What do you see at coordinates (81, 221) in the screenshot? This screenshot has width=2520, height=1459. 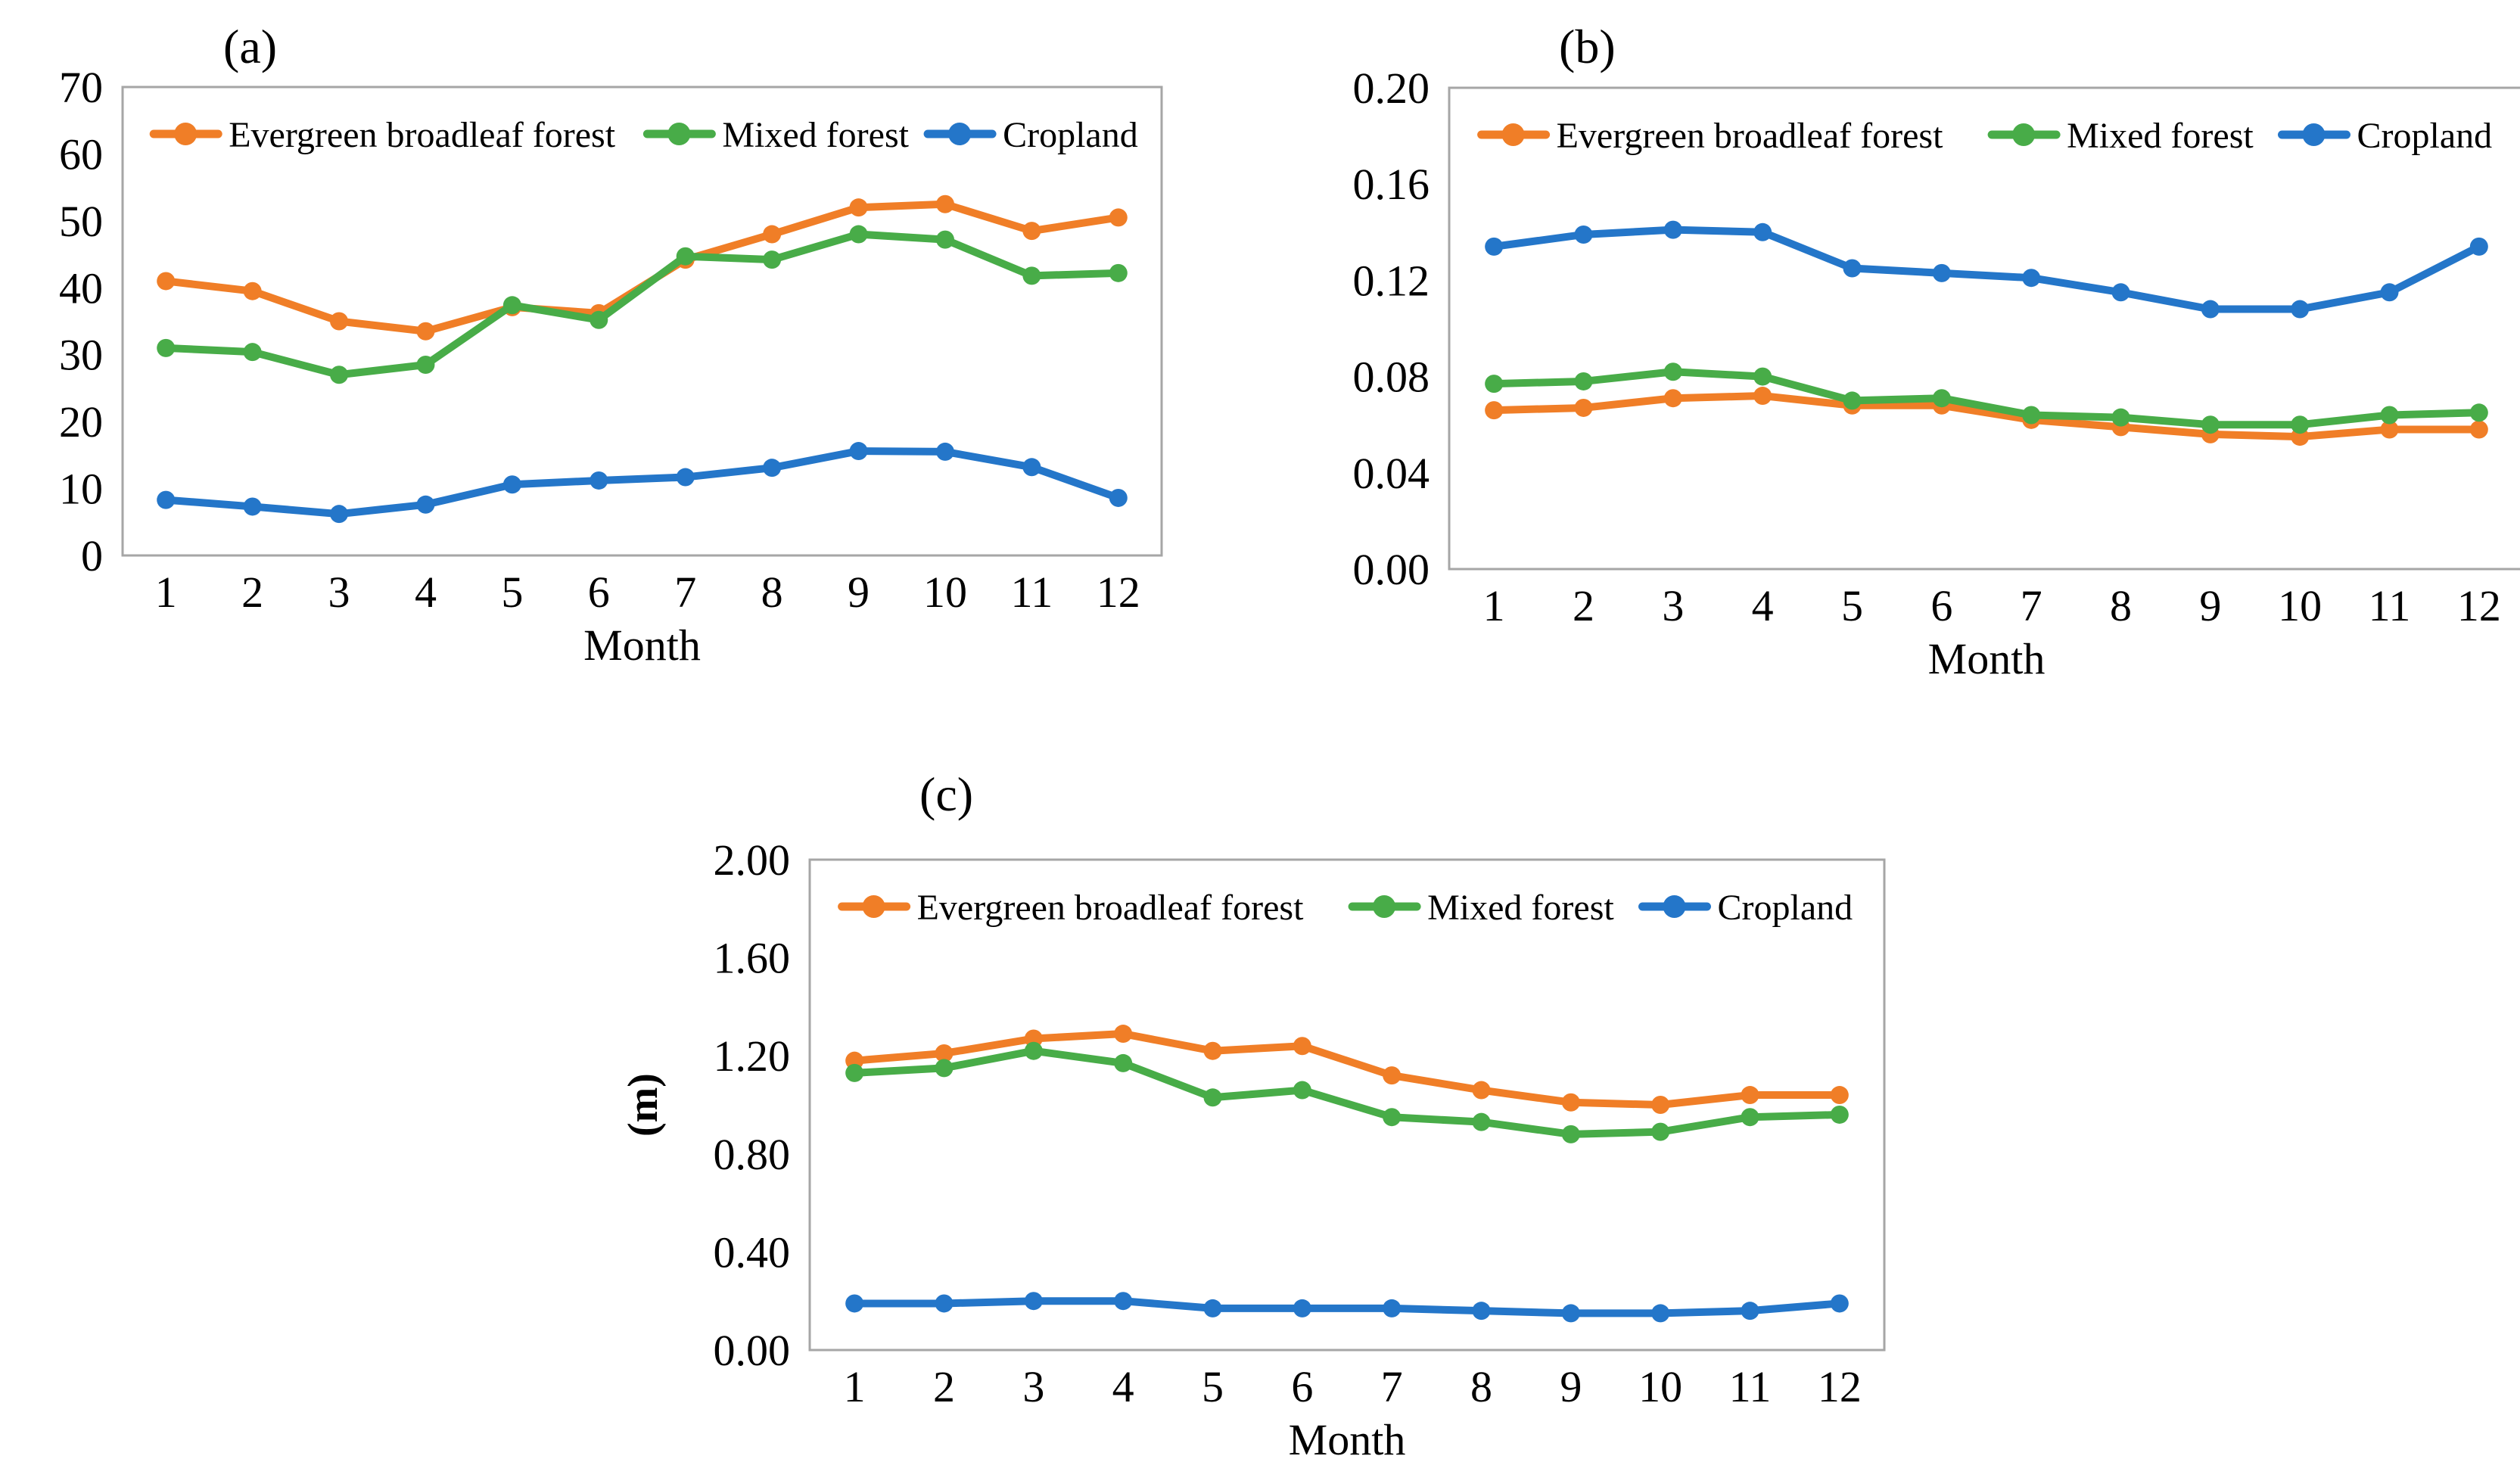 I see `y-tick-label: 50` at bounding box center [81, 221].